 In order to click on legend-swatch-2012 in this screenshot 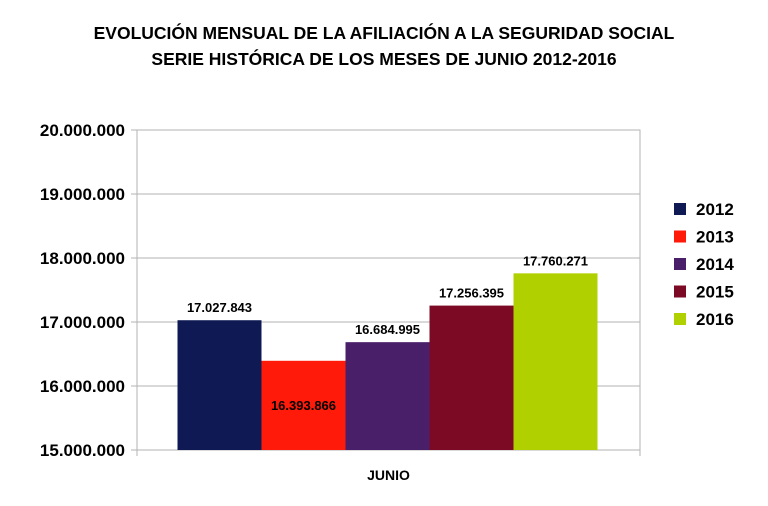, I will do `click(680, 209)`.